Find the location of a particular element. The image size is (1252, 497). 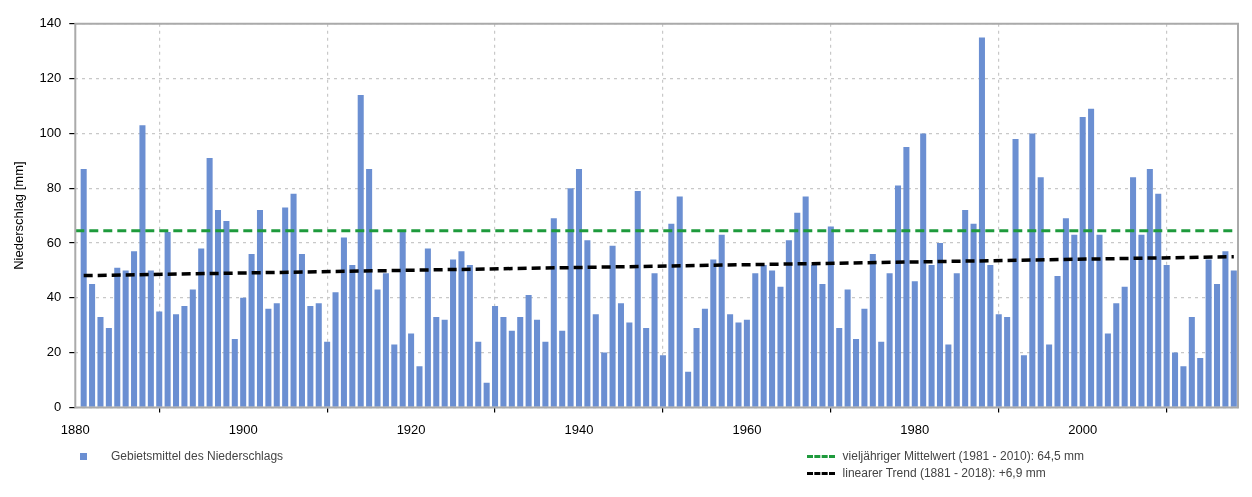

y-tick-label: 100 is located at coordinates (50, 132).